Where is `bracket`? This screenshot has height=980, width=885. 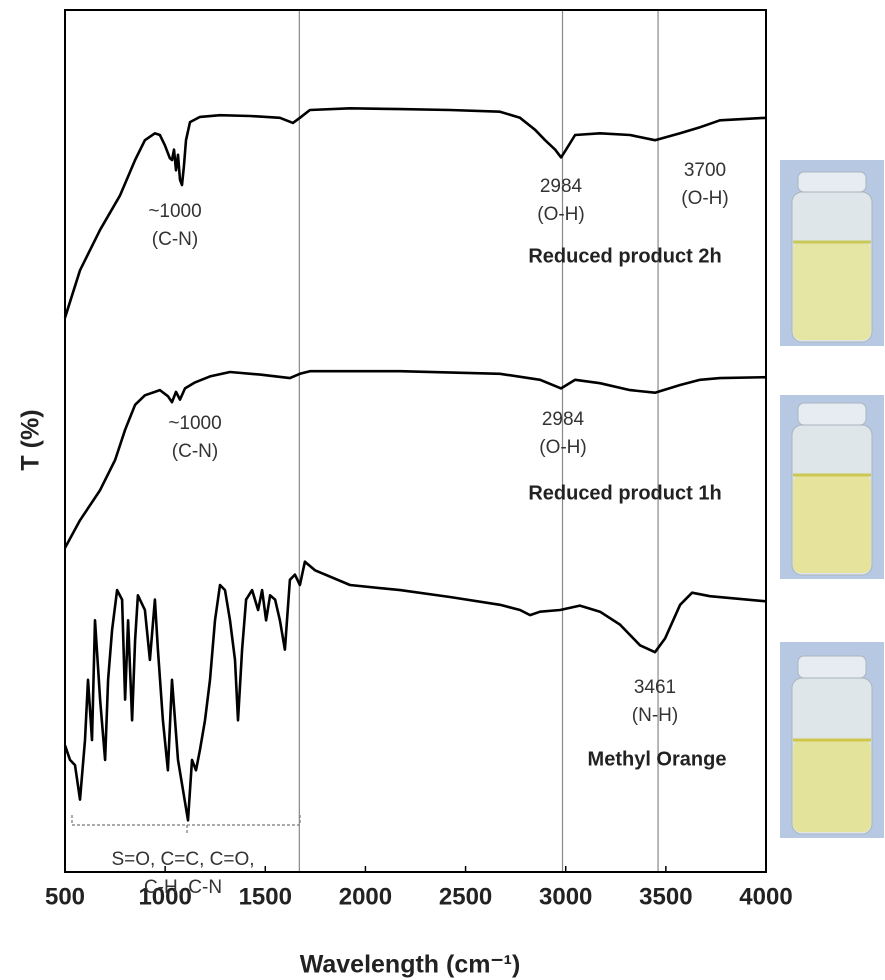
bracket is located at coordinates (186, 824).